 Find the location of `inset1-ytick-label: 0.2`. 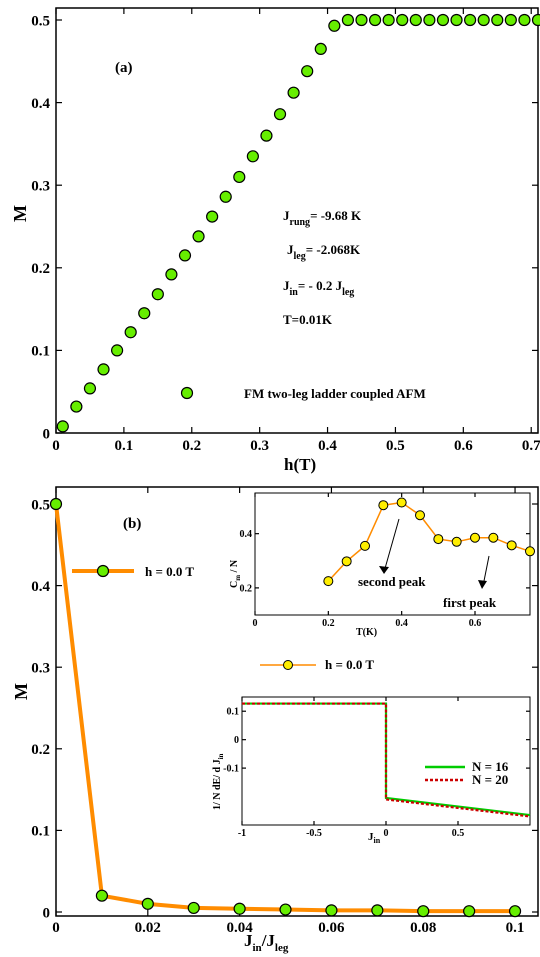

inset1-ytick-label: 0.2 is located at coordinates (246, 588).